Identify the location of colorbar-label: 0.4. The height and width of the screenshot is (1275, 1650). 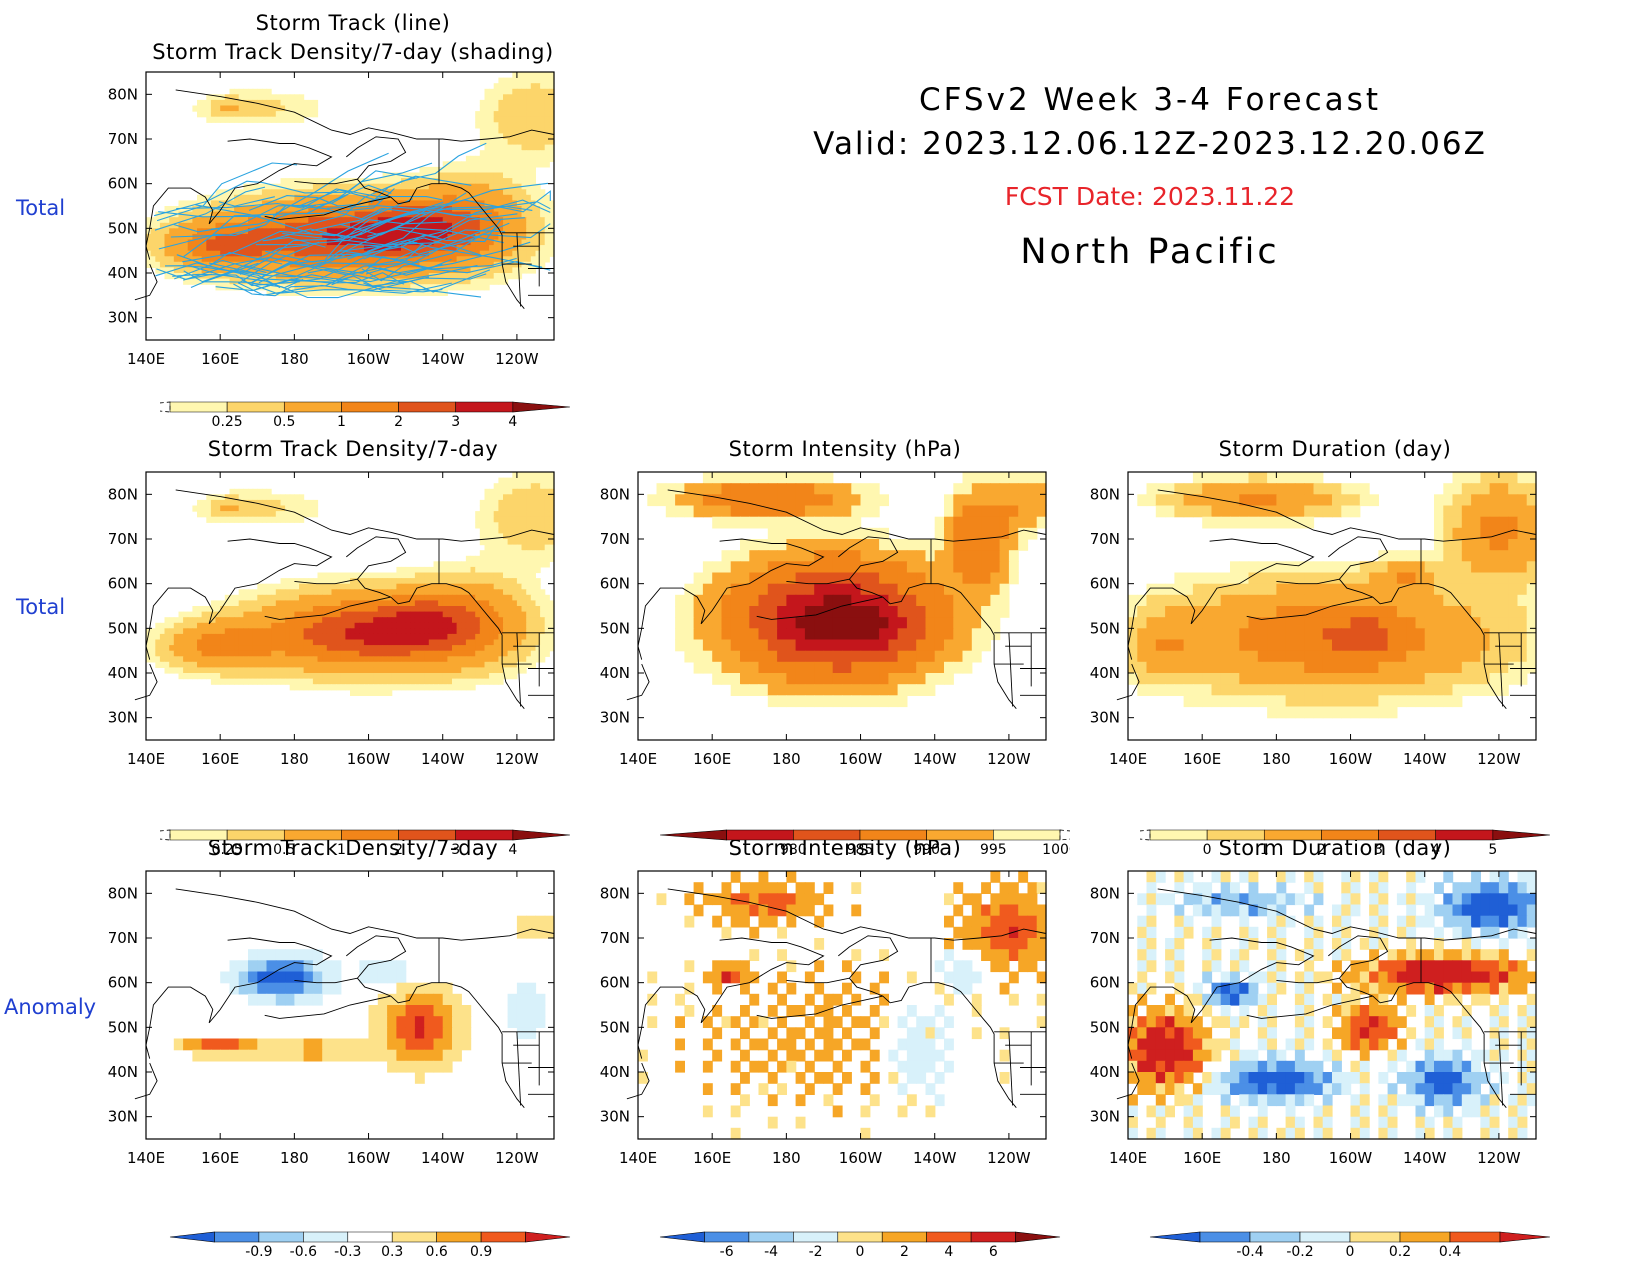
(1450, 1252).